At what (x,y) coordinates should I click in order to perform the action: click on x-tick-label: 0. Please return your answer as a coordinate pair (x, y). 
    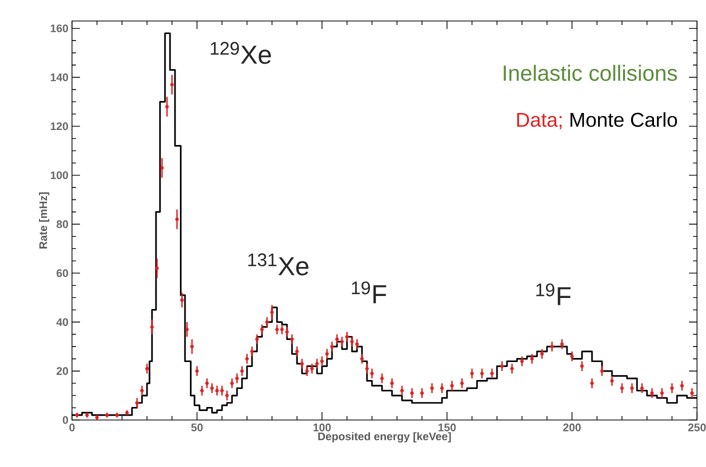
    Looking at the image, I should click on (72, 428).